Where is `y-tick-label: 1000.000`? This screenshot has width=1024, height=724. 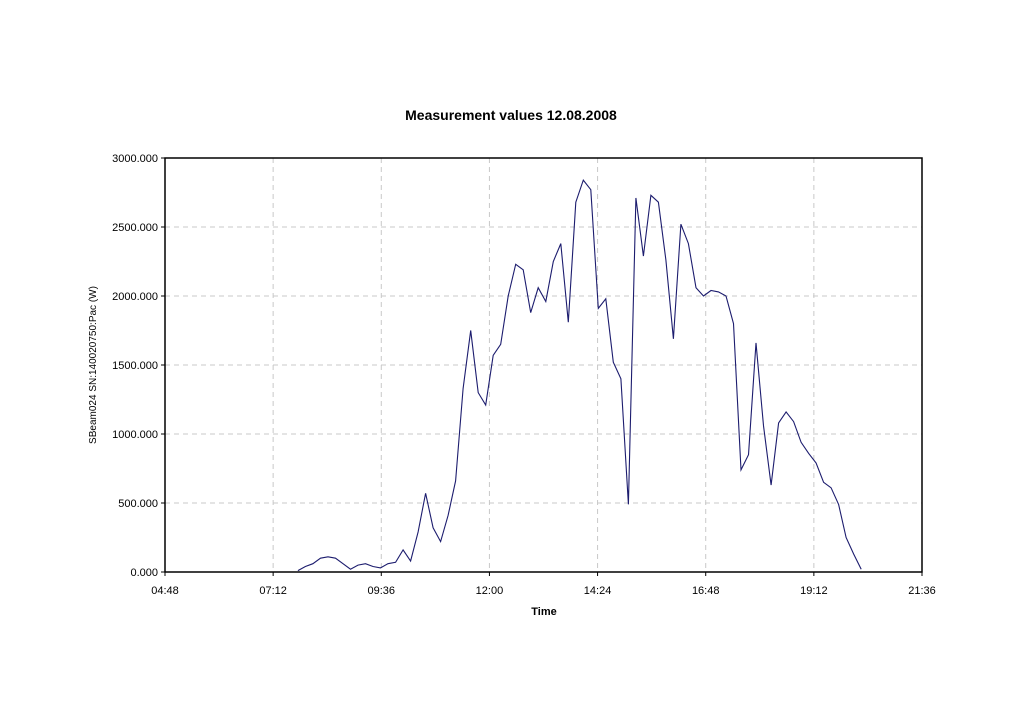 y-tick-label: 1000.000 is located at coordinates (135, 435).